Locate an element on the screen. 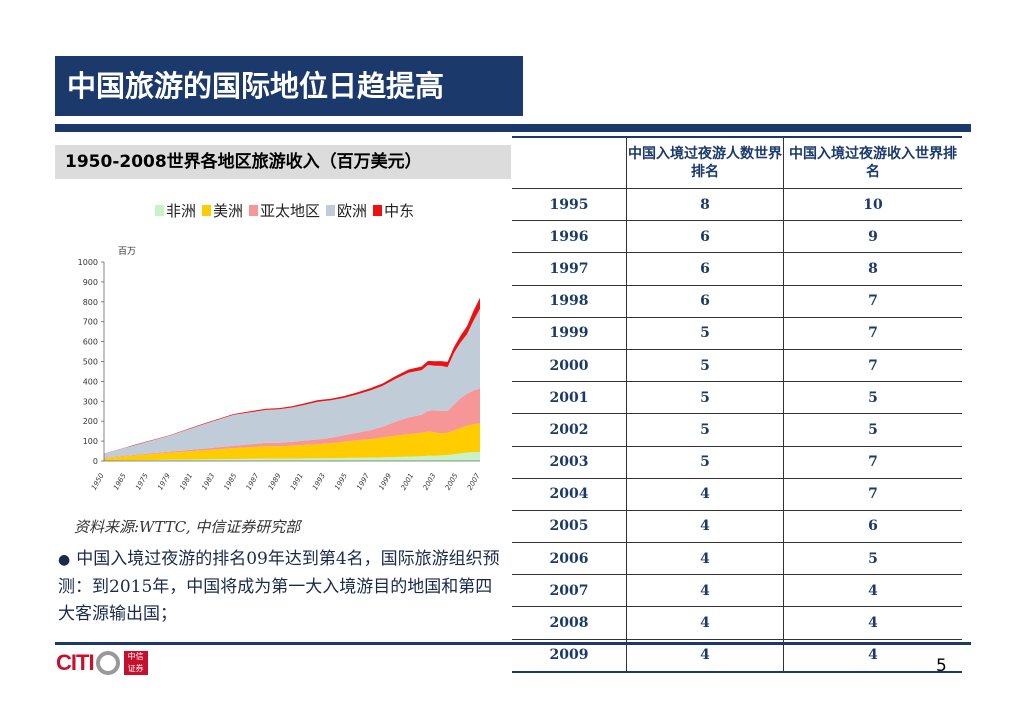  y-tick-label: 500 is located at coordinates (90, 362).